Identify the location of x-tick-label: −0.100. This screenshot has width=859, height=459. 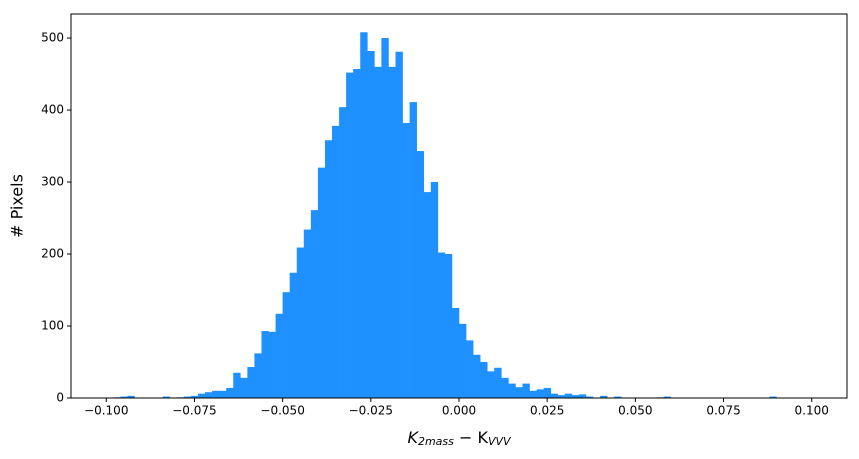
(106, 411).